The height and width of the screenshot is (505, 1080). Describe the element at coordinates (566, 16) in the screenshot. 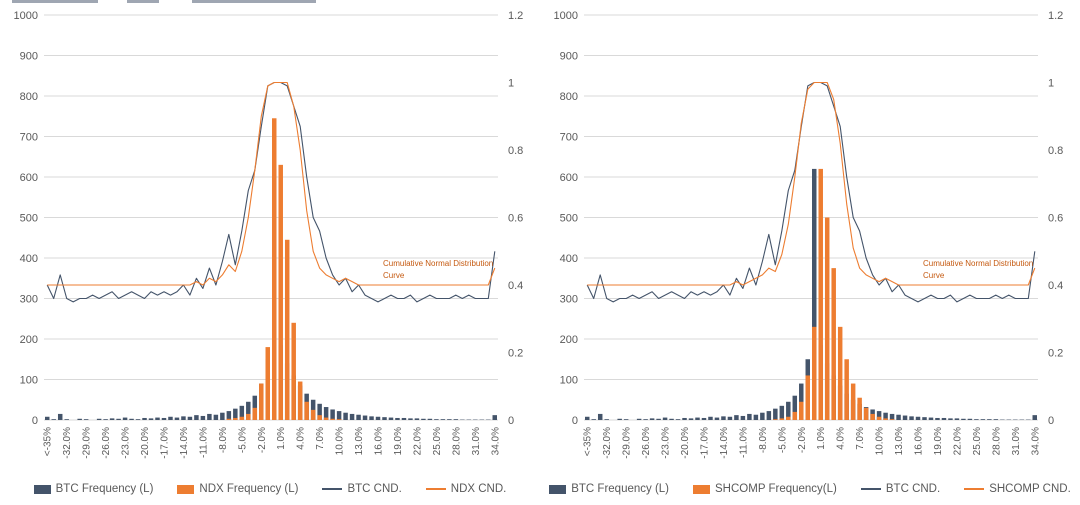

I see `left-axis-tick-label: 1000` at that location.